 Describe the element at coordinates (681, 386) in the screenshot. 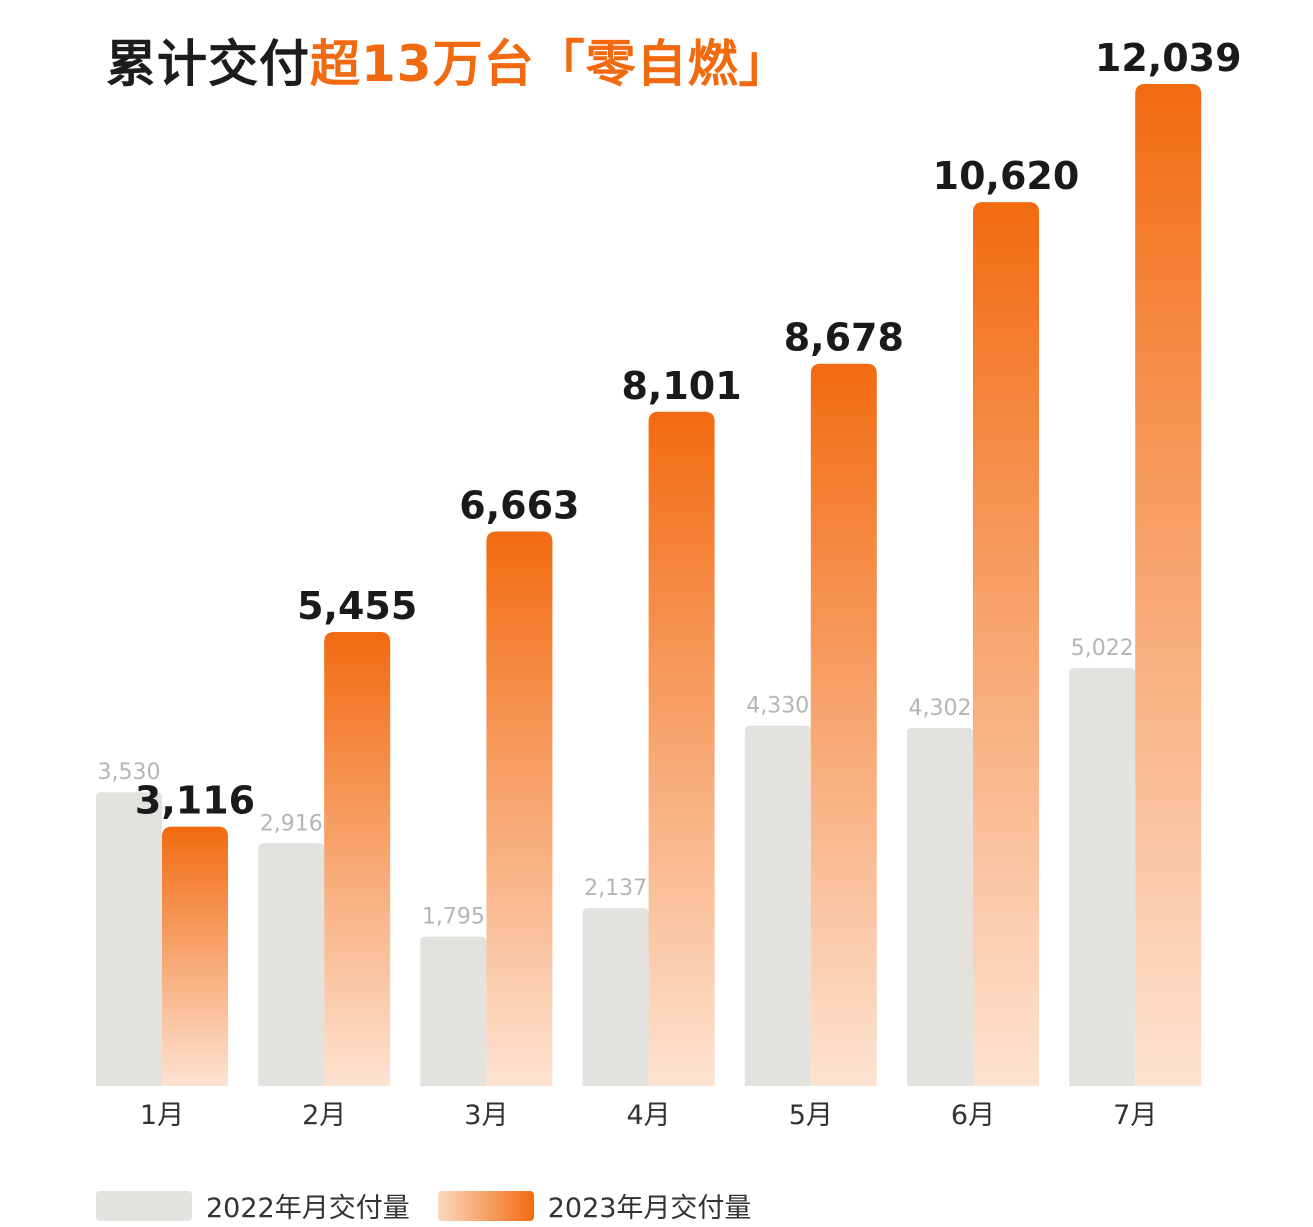

I see `label-2023-4: 8,101` at that location.